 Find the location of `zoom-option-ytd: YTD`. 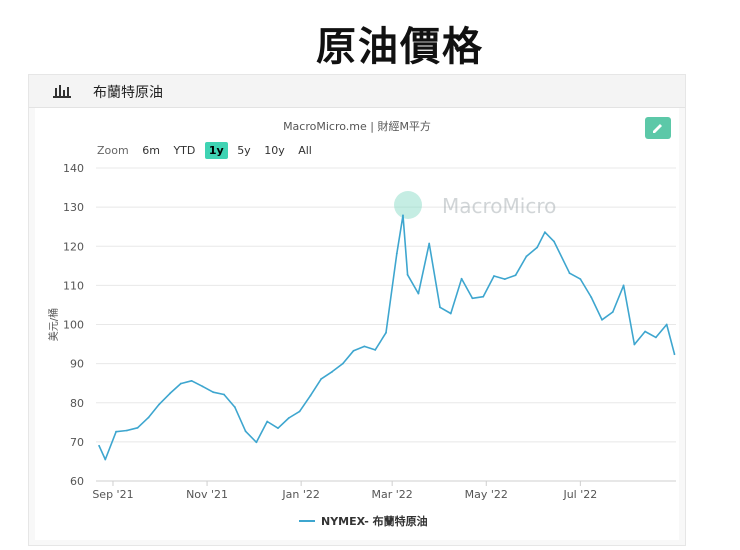

zoom-option-ytd: YTD is located at coordinates (184, 150).